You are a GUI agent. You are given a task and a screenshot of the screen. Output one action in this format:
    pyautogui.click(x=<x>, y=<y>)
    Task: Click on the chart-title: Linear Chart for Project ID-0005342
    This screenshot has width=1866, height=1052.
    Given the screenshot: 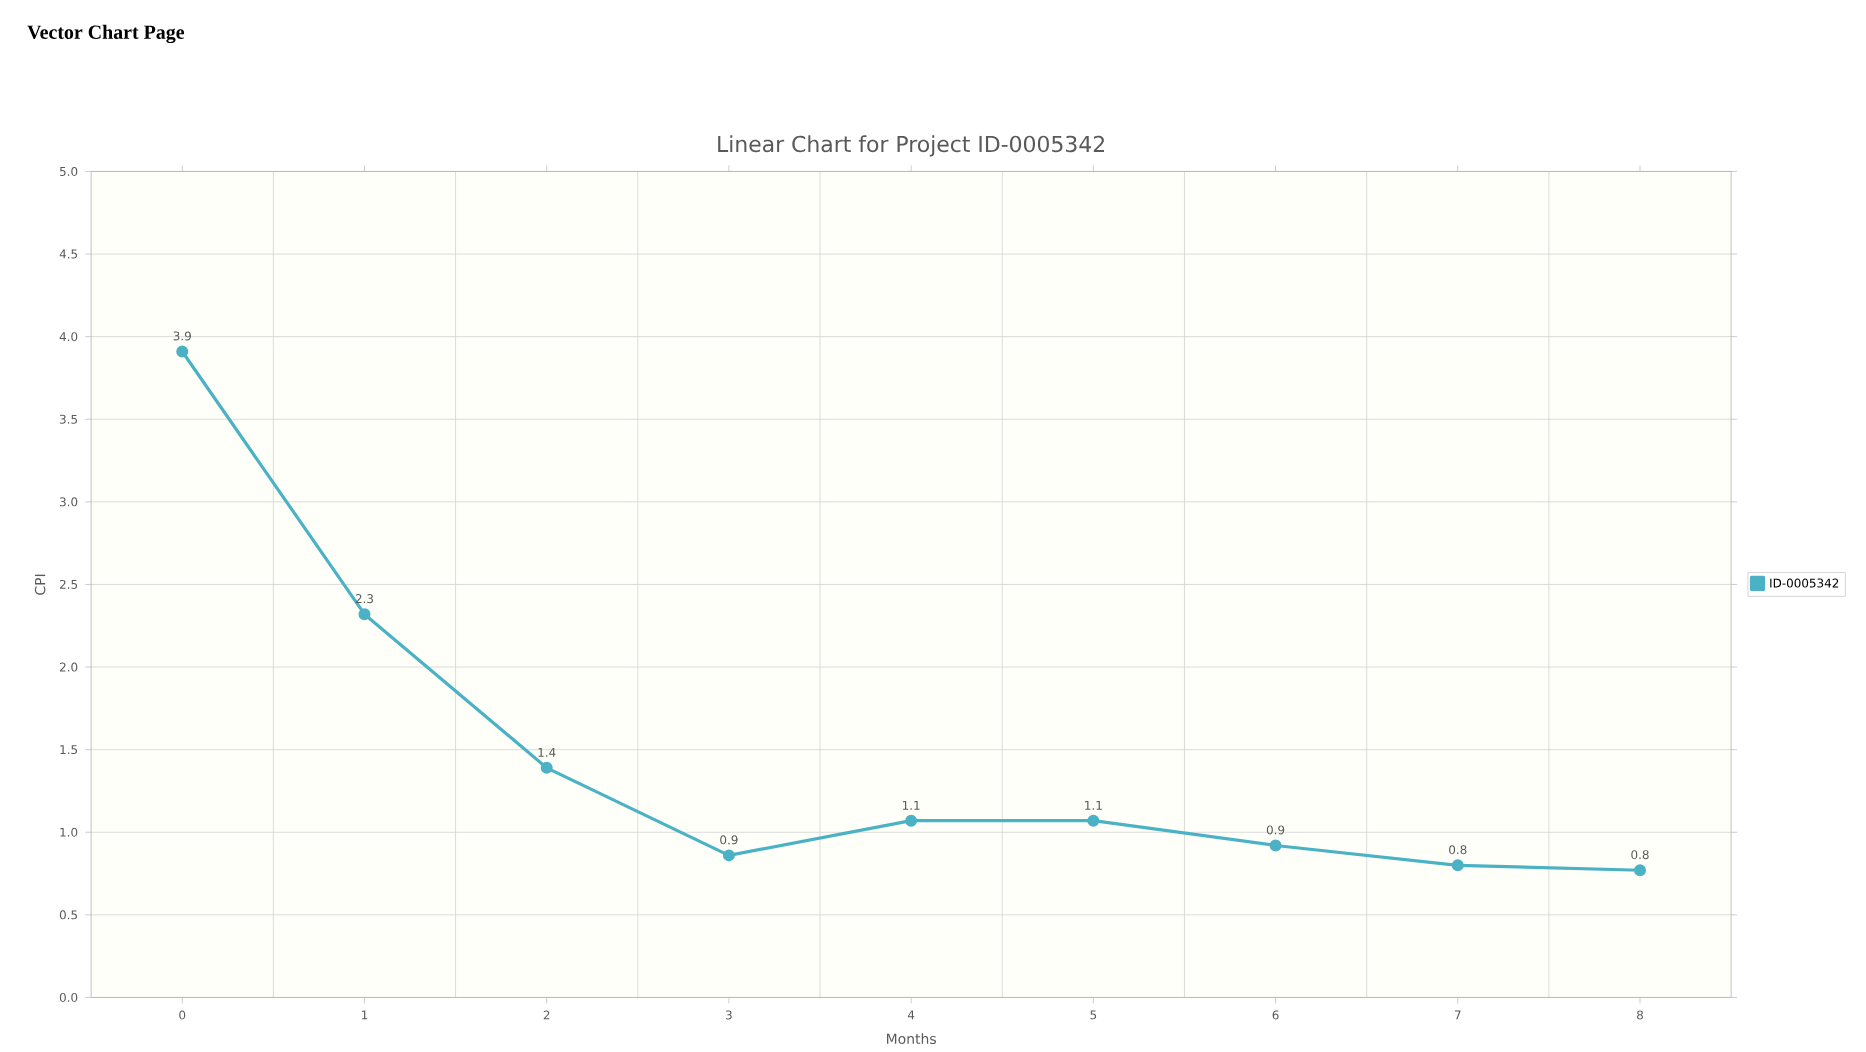 What is the action you would take?
    pyautogui.click(x=911, y=146)
    